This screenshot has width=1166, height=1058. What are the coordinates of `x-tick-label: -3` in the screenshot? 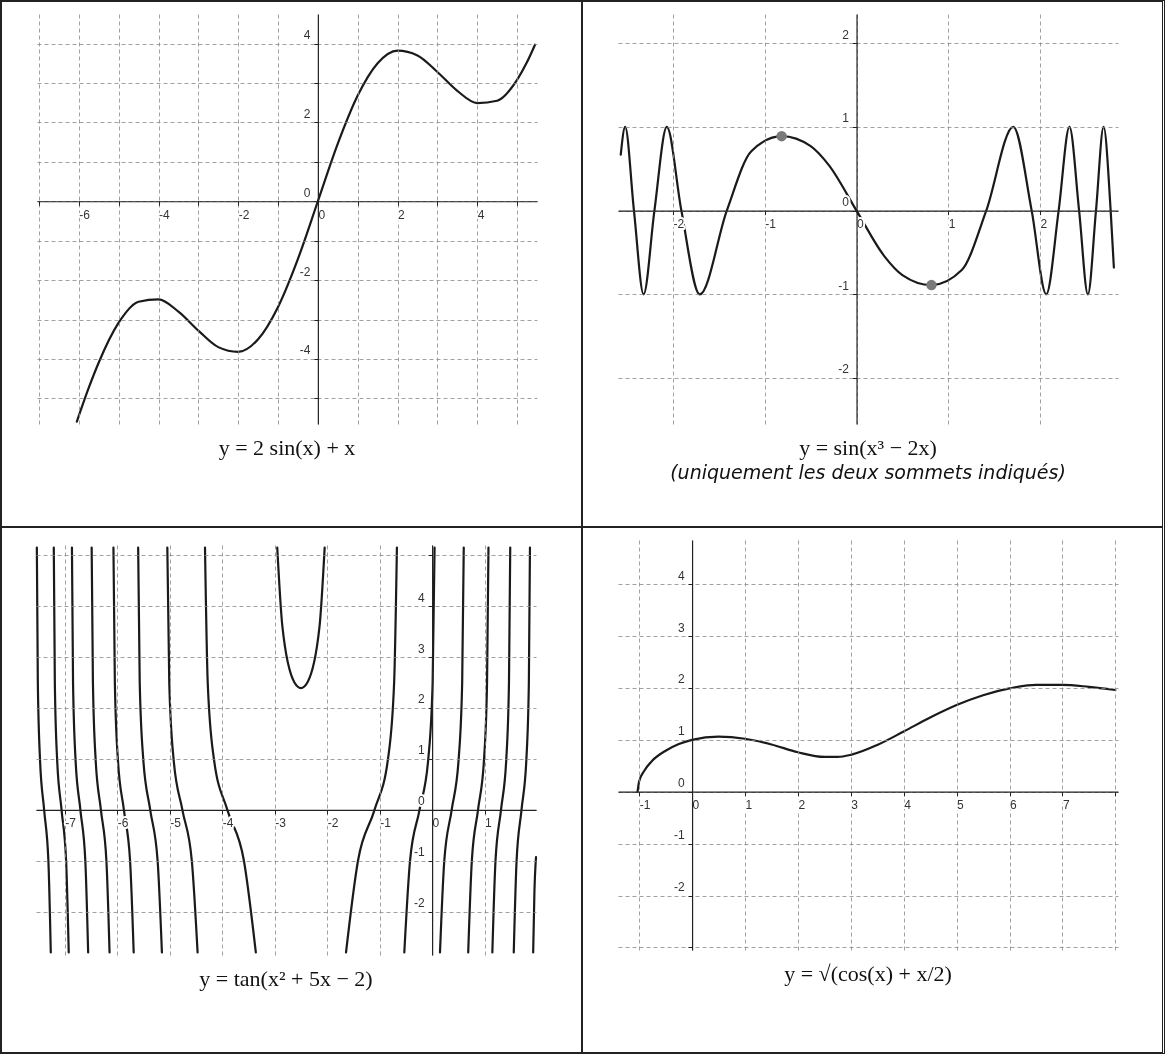 It's located at (281, 823).